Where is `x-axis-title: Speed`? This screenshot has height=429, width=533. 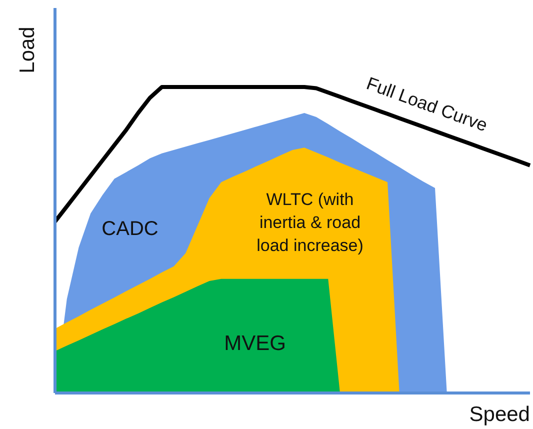 x-axis-title: Speed is located at coordinates (499, 414).